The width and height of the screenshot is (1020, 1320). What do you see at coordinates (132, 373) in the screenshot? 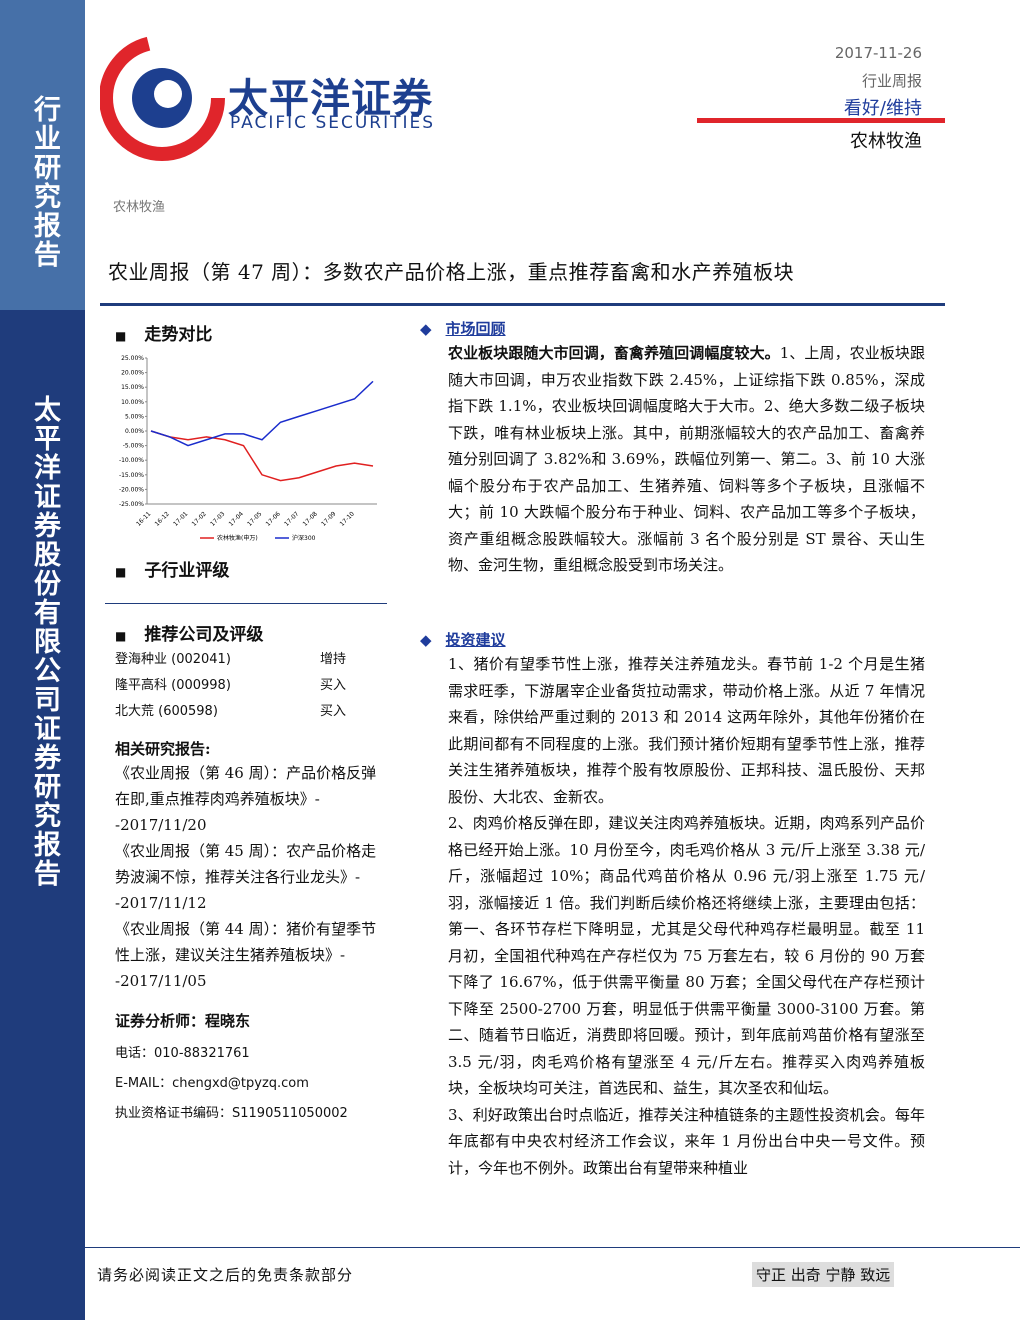
I see `y-tick-label: 20.00%` at bounding box center [132, 373].